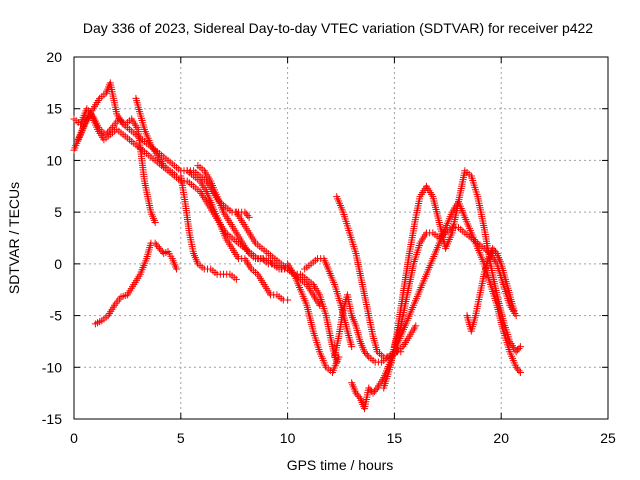 Image resolution: width=640 pixels, height=480 pixels. What do you see at coordinates (54, 160) in the screenshot?
I see `y-tick-label: 10` at bounding box center [54, 160].